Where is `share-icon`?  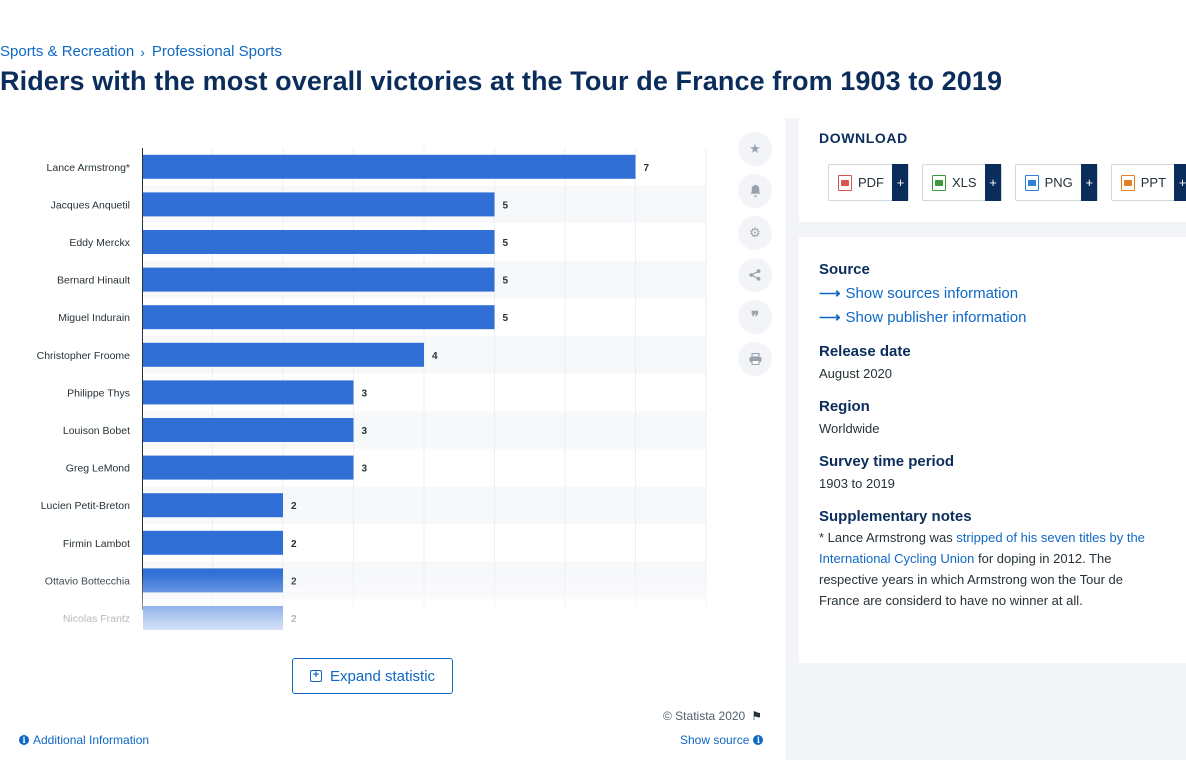
share-icon is located at coordinates (755, 275).